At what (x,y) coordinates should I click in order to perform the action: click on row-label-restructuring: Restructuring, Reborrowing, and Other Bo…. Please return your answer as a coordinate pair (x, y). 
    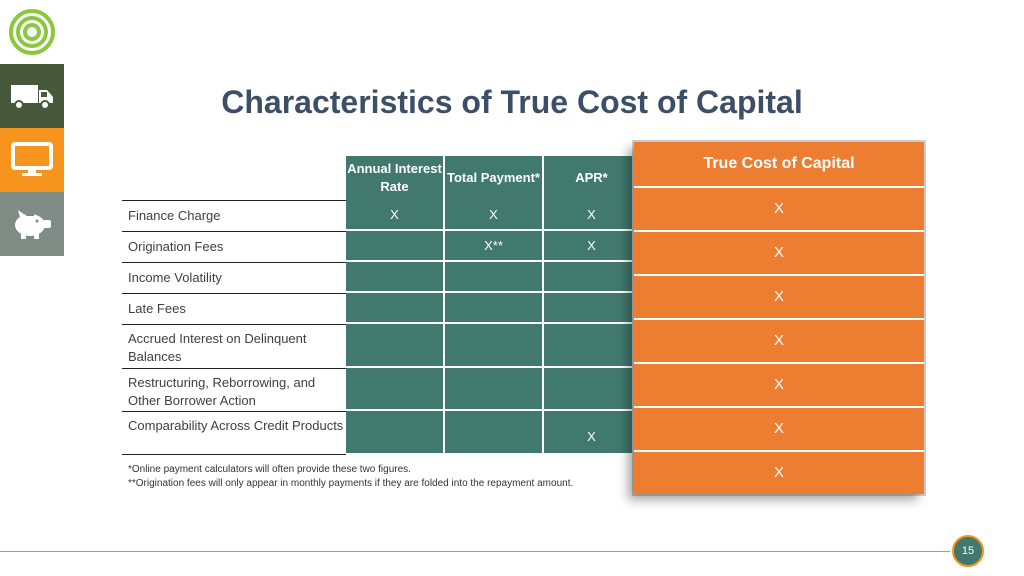
    Looking at the image, I should click on (234, 389).